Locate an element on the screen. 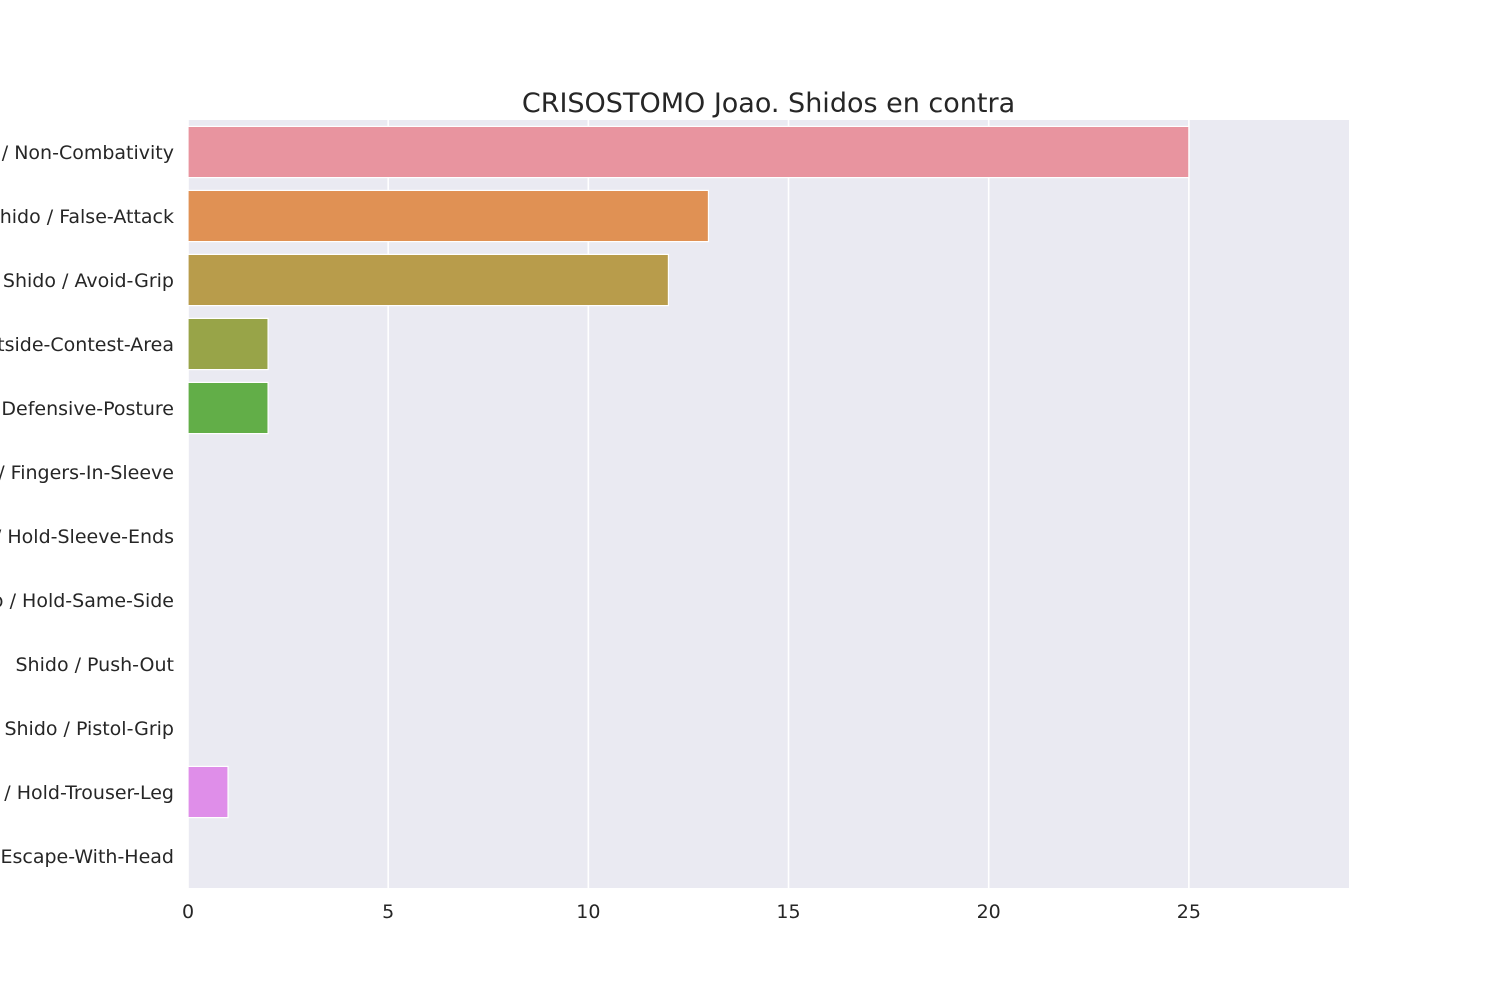 This screenshot has width=1500, height=1005. y-tick-label: Shido / Pistol-Grip is located at coordinates (89, 729).